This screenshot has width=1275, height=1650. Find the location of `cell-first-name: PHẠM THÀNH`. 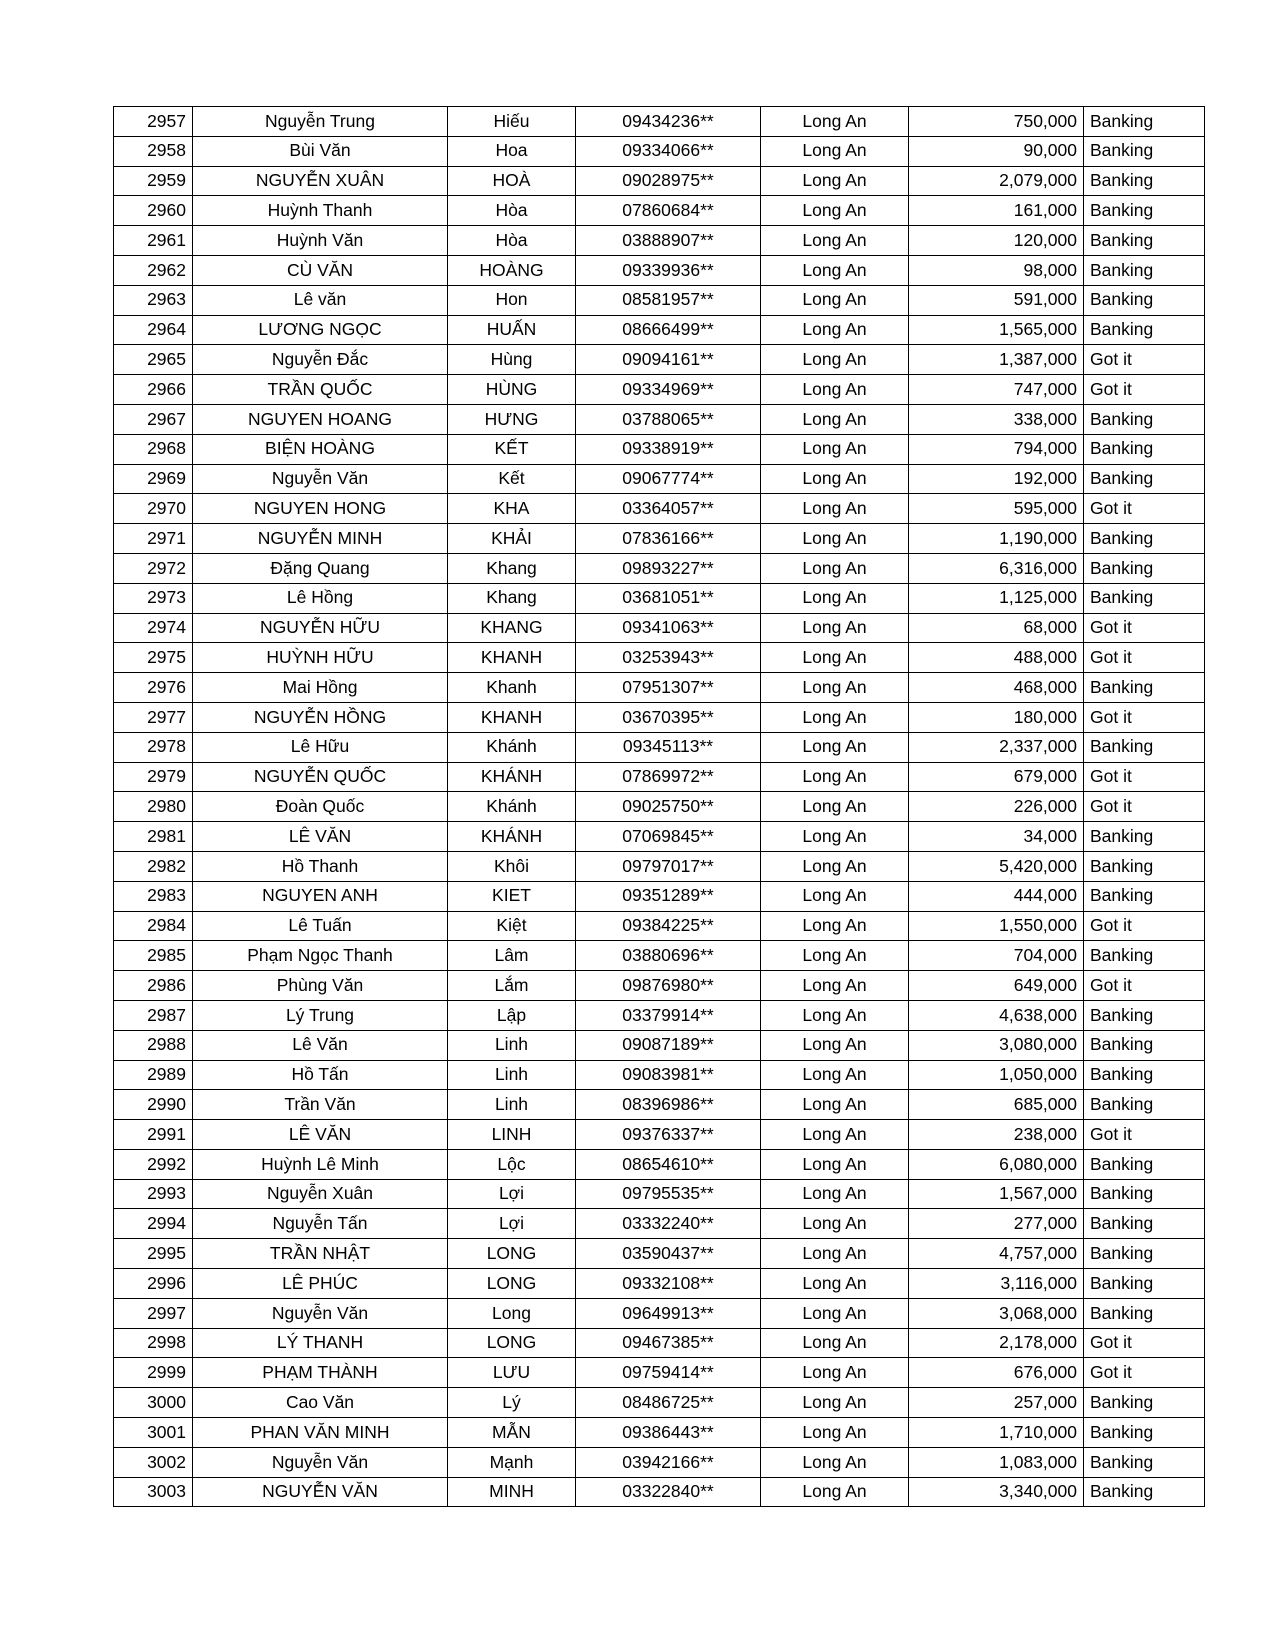

cell-first-name: PHẠM THÀNH is located at coordinates (320, 1373).